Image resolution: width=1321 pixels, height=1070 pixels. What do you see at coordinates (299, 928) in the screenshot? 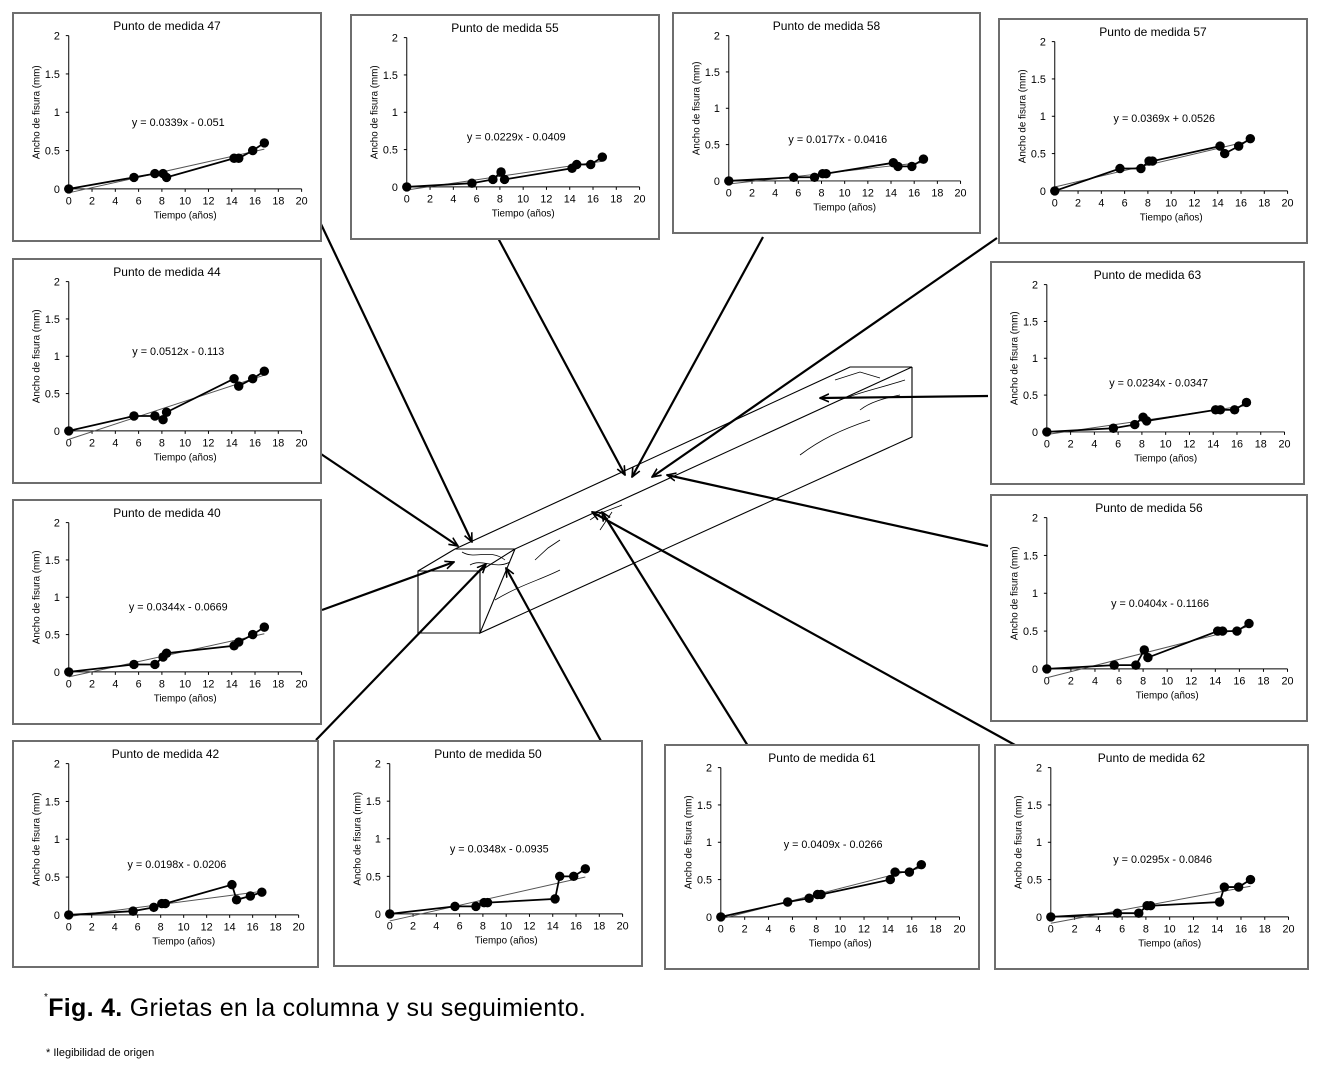
I see `x-tick-label: 20` at bounding box center [299, 928].